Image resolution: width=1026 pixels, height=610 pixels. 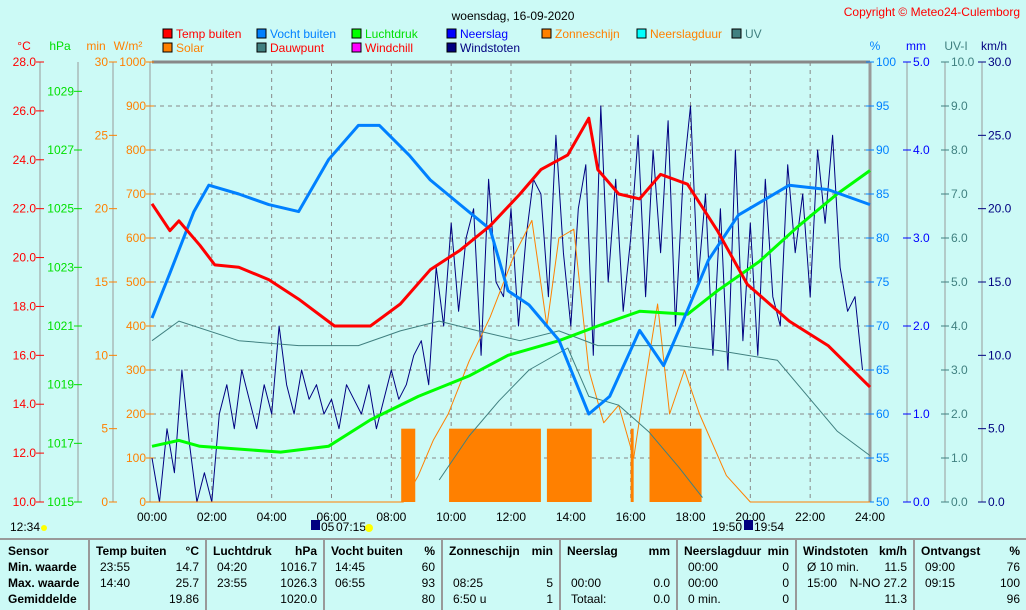 What do you see at coordinates (451, 517) in the screenshot?
I see `x-tick-label: 10:00` at bounding box center [451, 517].